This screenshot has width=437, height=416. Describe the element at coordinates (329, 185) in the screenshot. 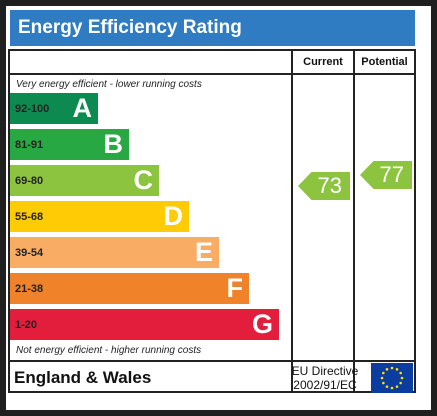

I see `current-rating-value: 73` at that location.